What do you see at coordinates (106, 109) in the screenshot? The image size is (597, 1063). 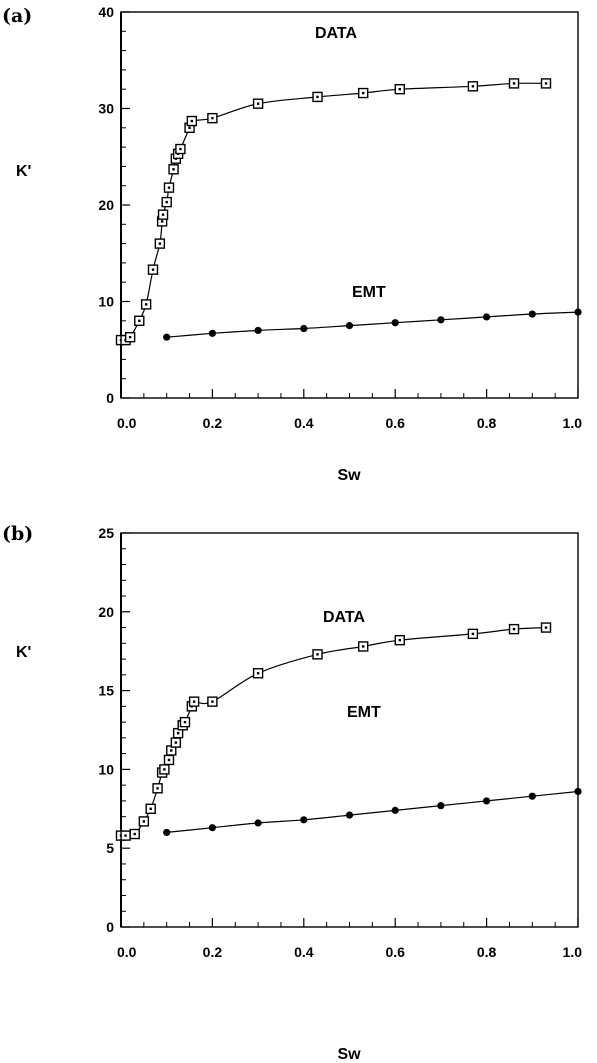 I see `y-tick-label: 30` at bounding box center [106, 109].